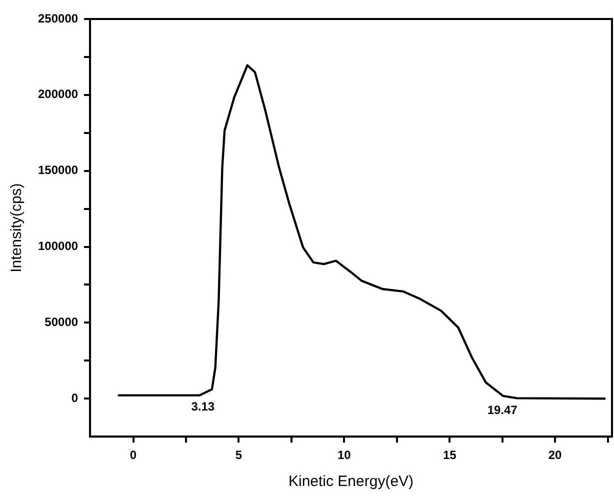 The height and width of the screenshot is (499, 614). What do you see at coordinates (58, 18) in the screenshot?
I see `y-tick-label: 250000` at bounding box center [58, 18].